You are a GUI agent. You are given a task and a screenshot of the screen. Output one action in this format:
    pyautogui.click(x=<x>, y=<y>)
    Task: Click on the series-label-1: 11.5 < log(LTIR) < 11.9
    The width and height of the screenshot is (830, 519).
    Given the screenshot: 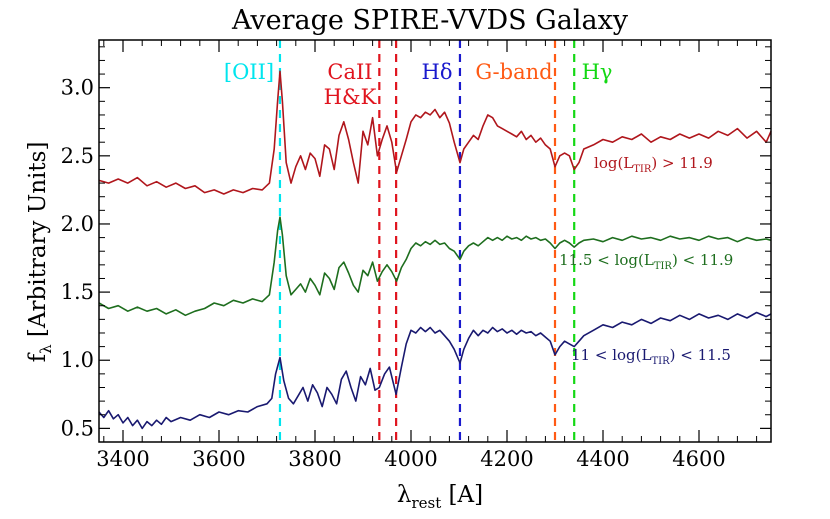 What is the action you would take?
    pyautogui.click(x=646, y=261)
    